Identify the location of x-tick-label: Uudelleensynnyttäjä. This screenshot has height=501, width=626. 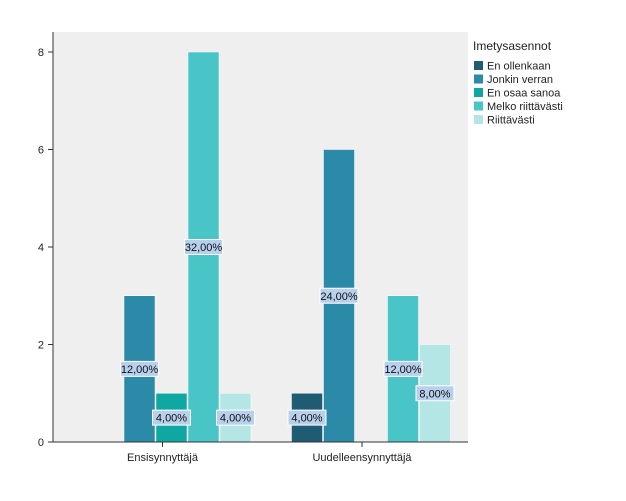
(362, 458).